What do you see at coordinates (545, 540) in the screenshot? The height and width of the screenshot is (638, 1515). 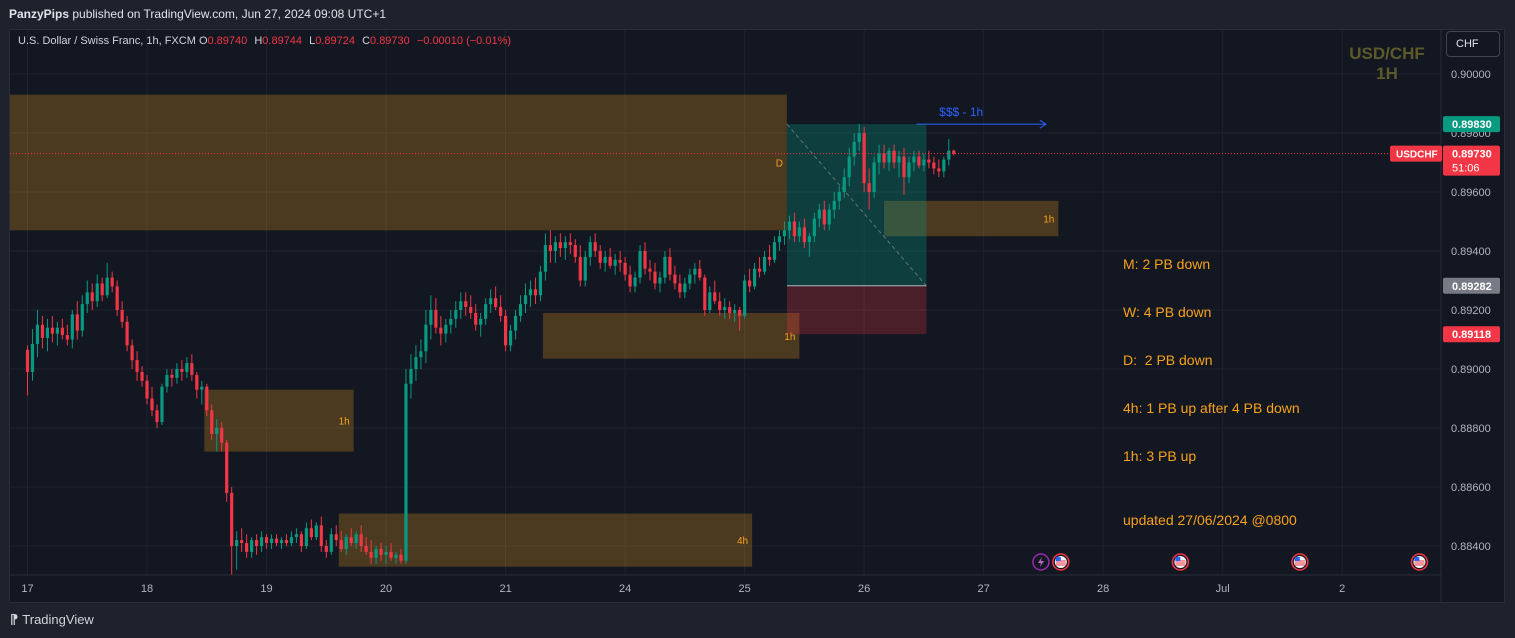 I see `supply-demand-zone` at bounding box center [545, 540].